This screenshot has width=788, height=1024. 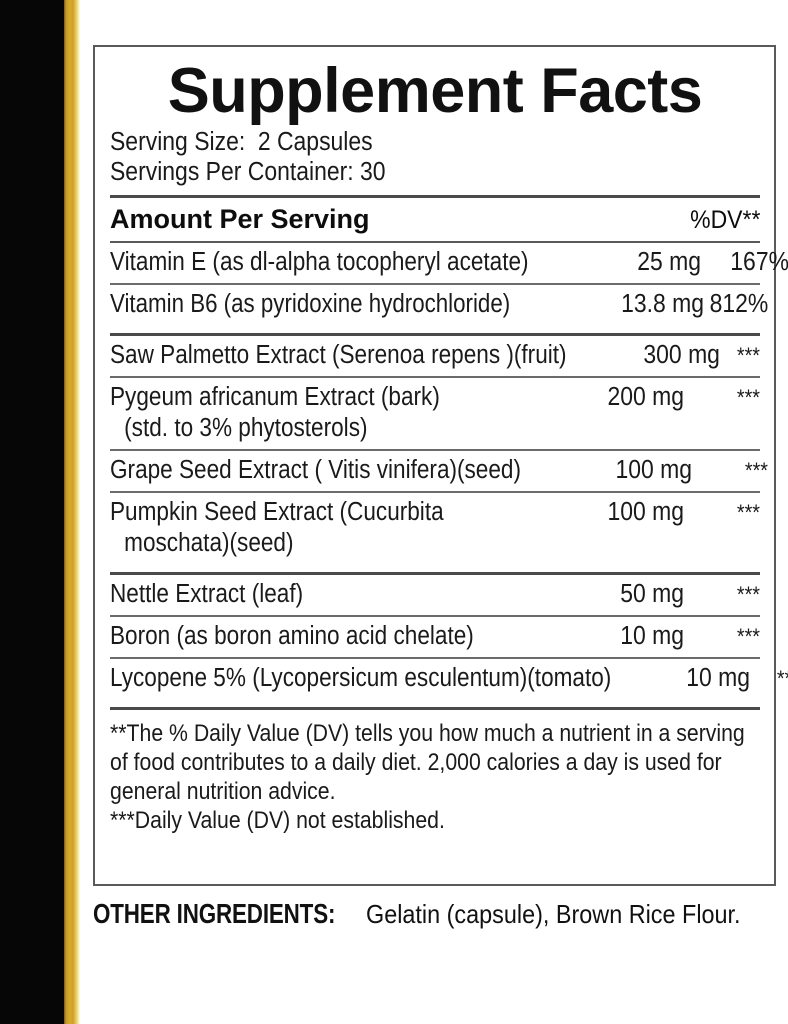 I want to click on nutrient-dv: 167%, so click(x=759, y=262).